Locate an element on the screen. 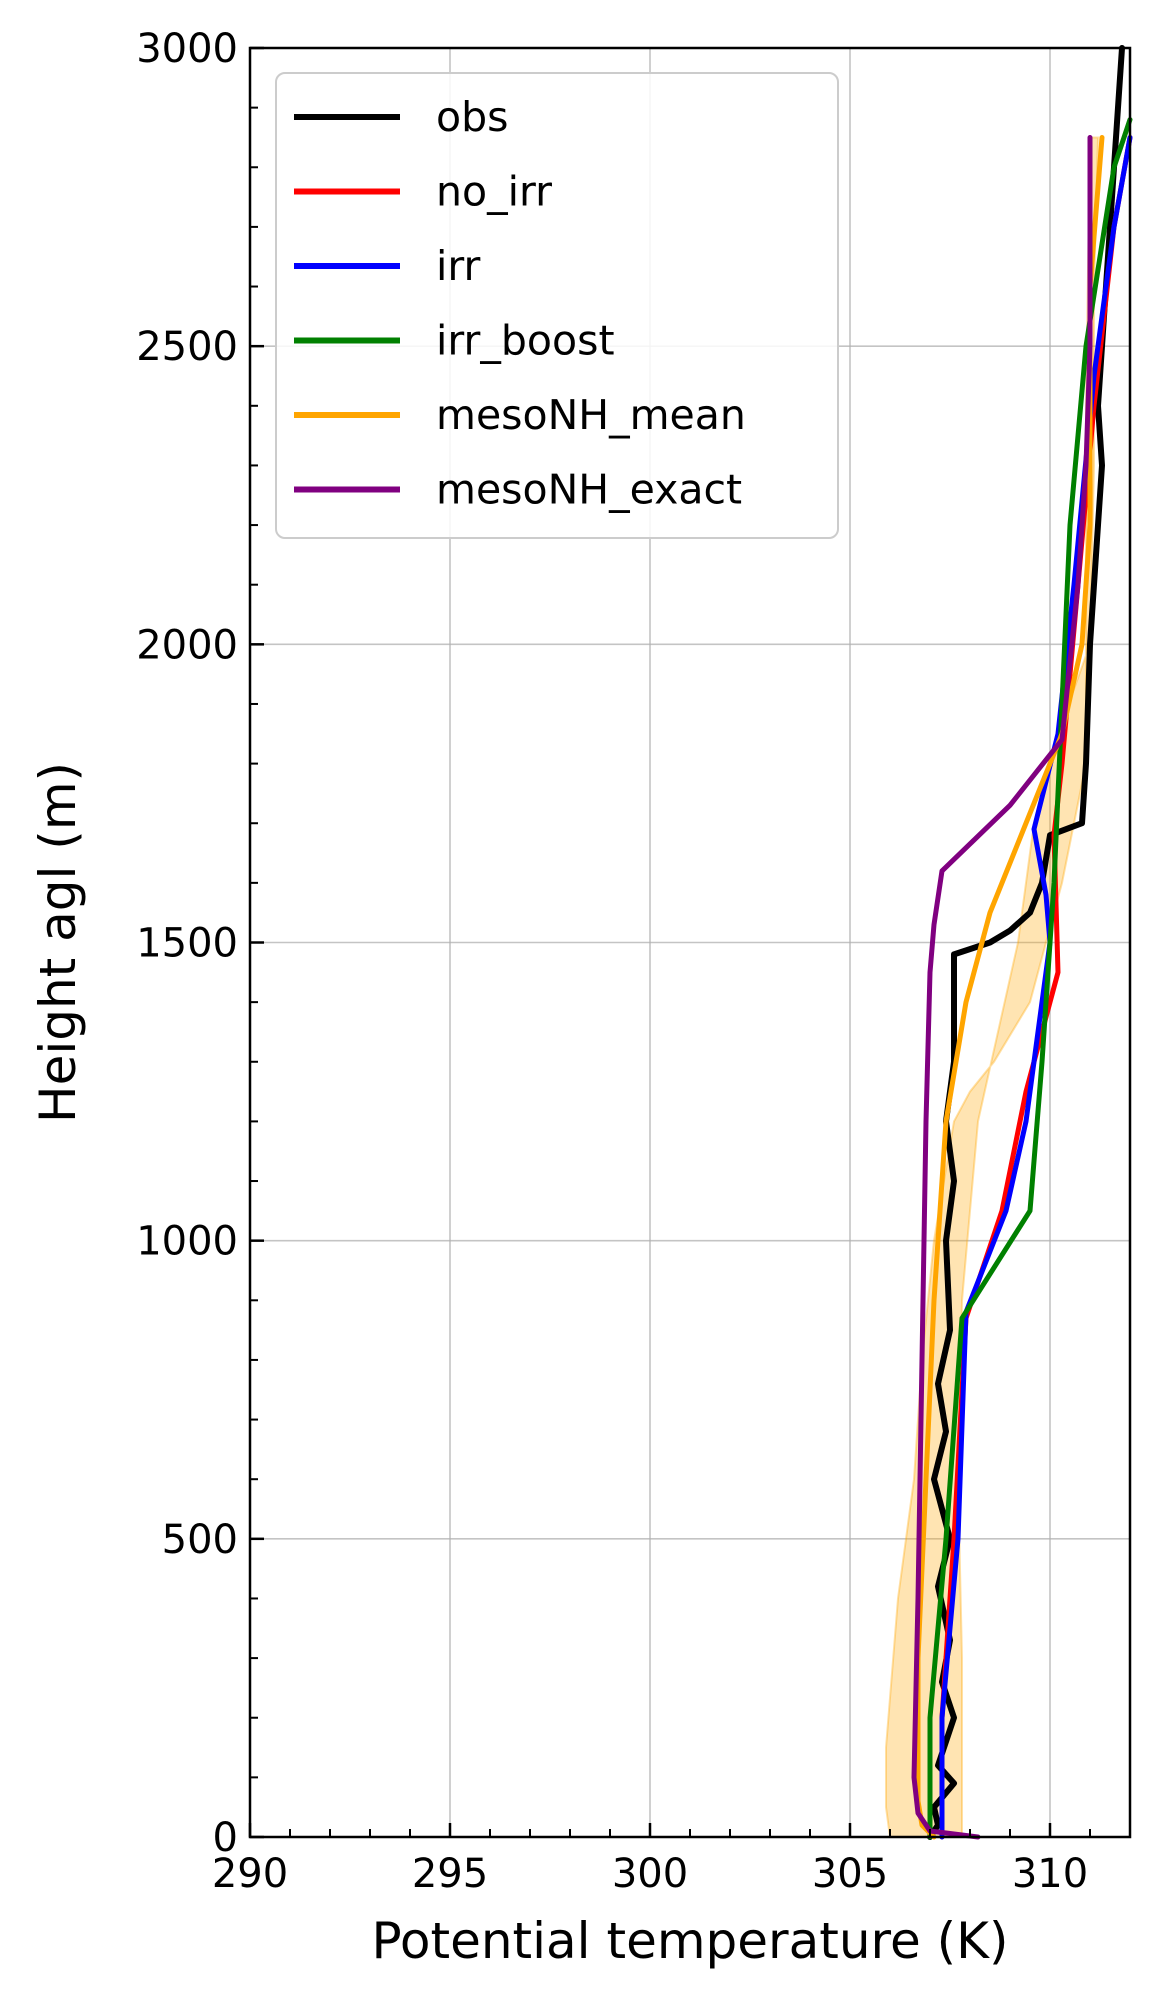 The width and height of the screenshot is (1153, 1990). y-tick-label: 2000 is located at coordinates (187, 645).